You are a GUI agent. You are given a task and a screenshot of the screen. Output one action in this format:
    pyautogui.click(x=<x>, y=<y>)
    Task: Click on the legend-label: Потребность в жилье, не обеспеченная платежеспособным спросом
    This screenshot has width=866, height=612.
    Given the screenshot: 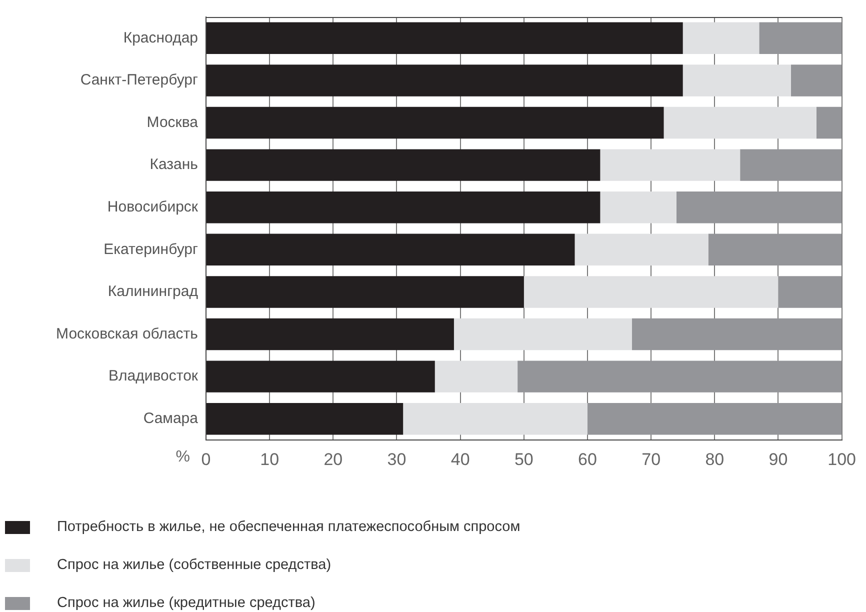 What is the action you would take?
    pyautogui.click(x=288, y=527)
    